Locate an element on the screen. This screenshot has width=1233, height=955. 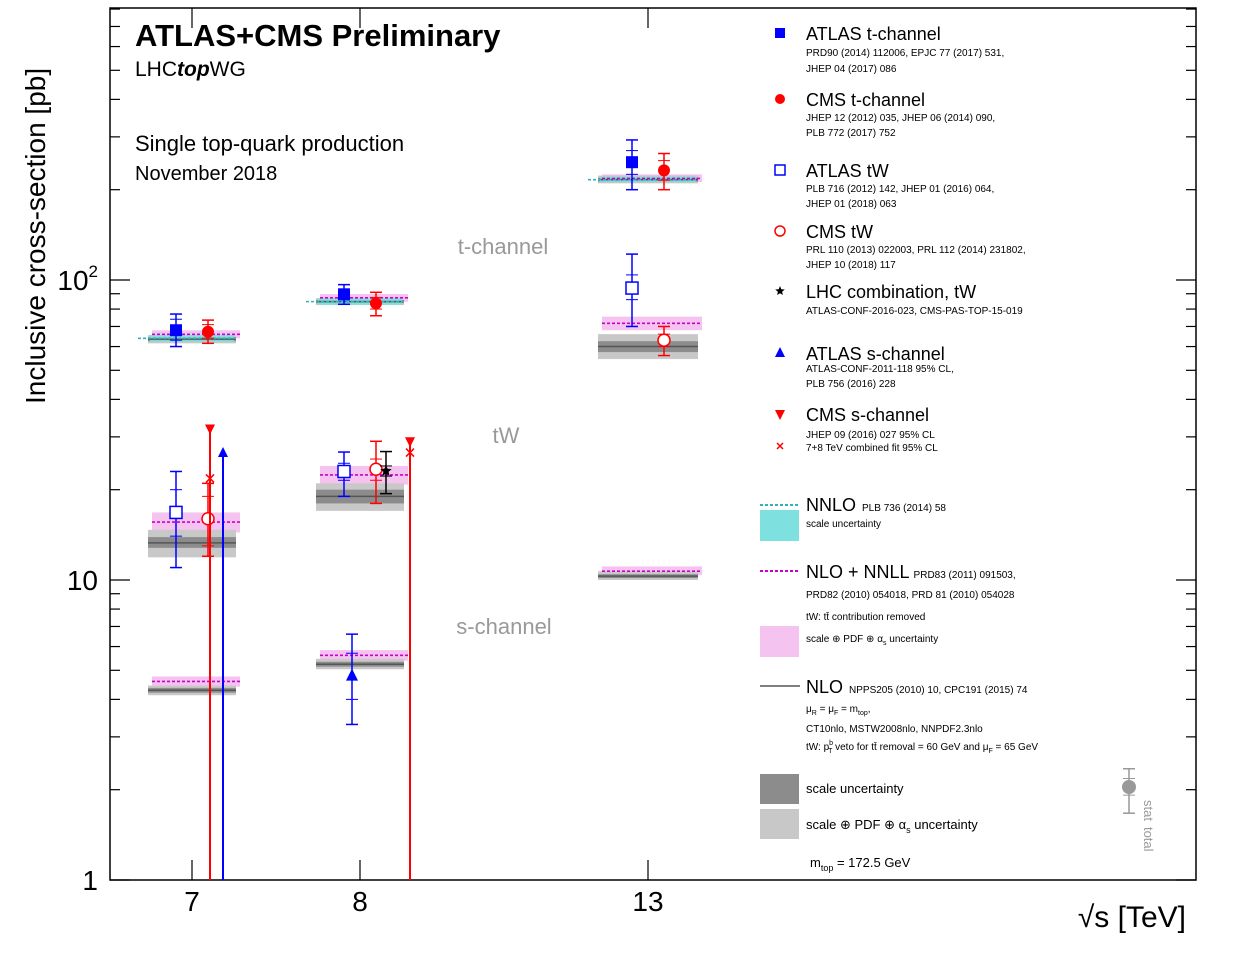
legend-marker-cms_t is located at coordinates (780, 99).